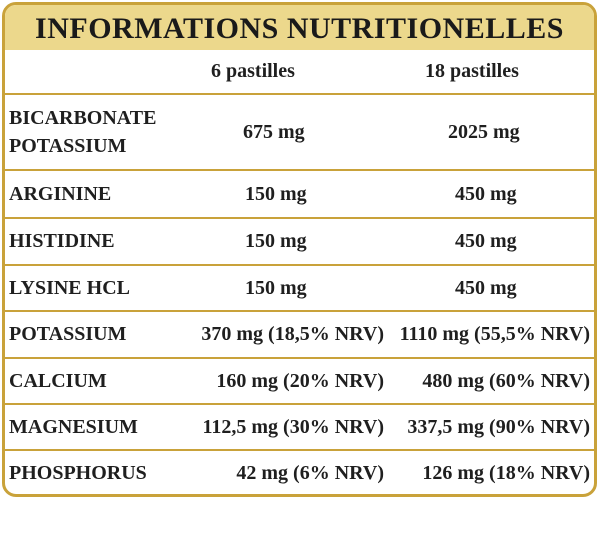  Describe the element at coordinates (292, 334) in the screenshot. I see `value-6-pastilles: 370 mg (18,5% NRV)` at that location.